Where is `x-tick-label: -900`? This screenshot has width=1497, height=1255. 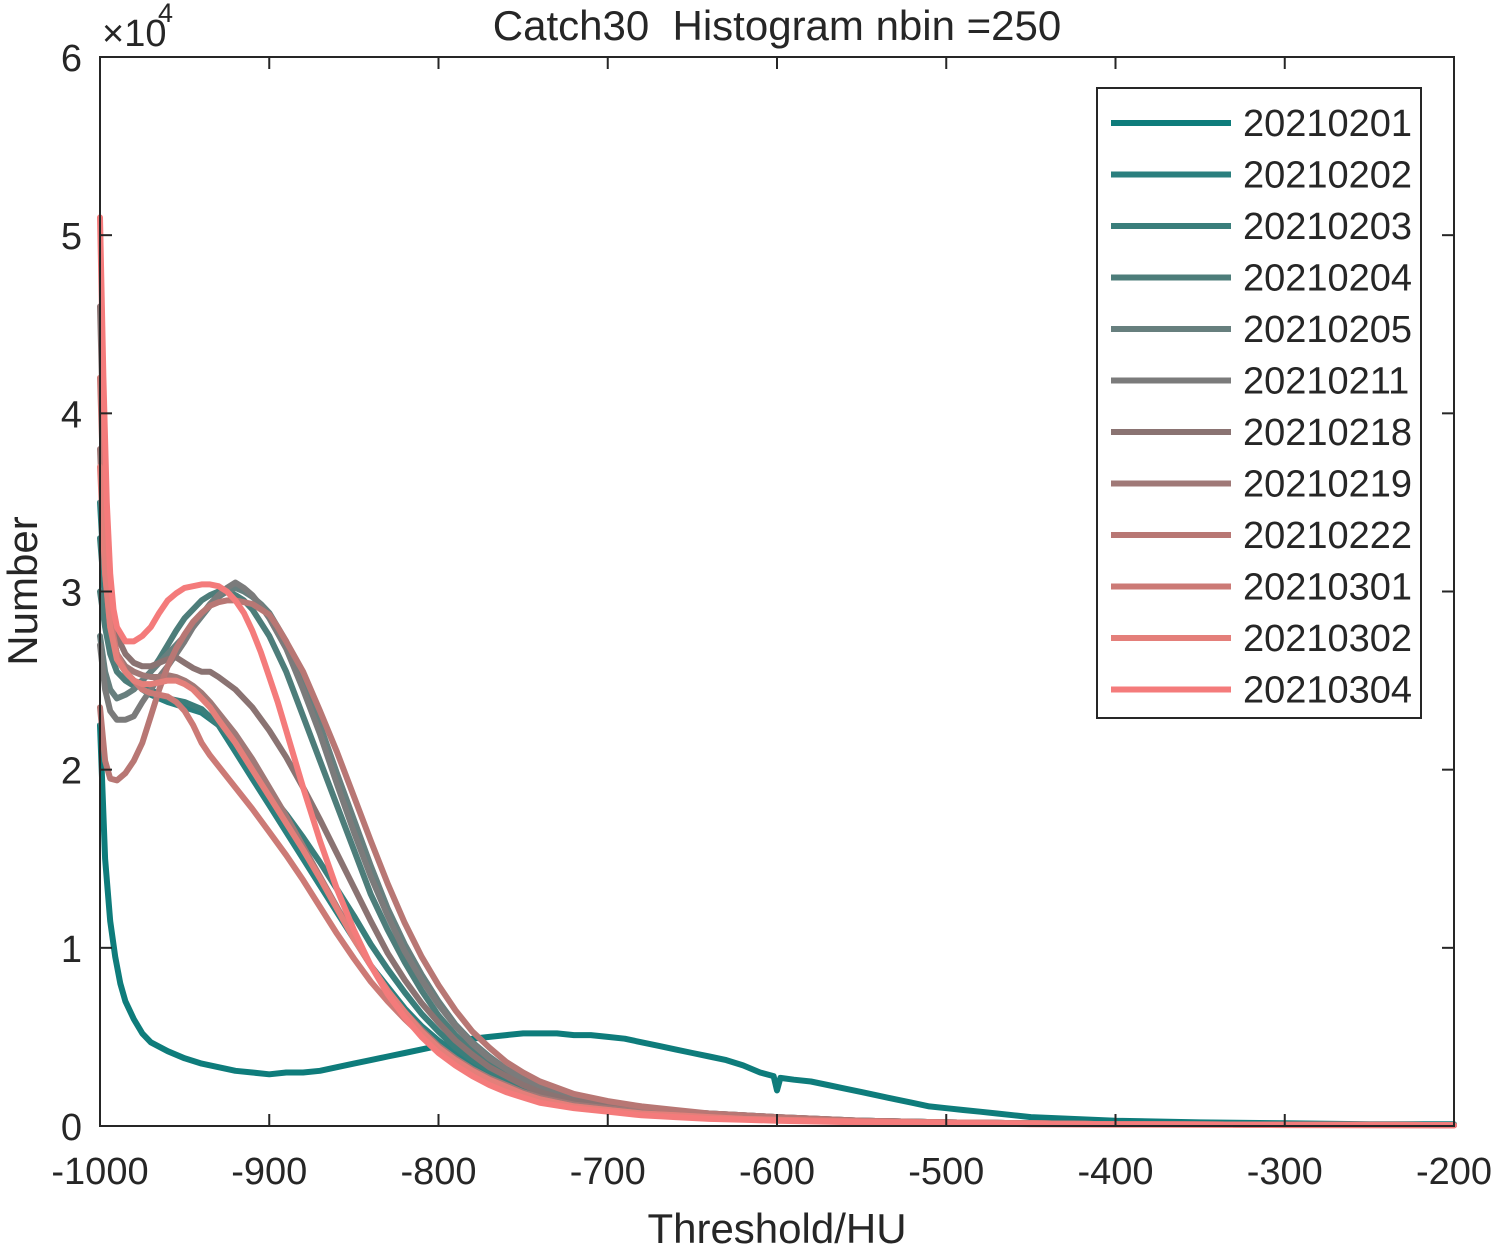
x-tick-label: -900 is located at coordinates (269, 1172).